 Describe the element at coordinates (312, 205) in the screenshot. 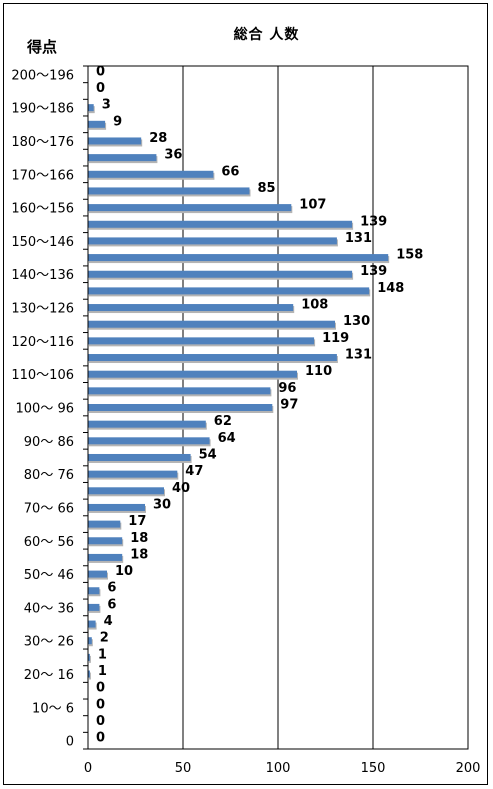

I see `data-label: 107` at that location.